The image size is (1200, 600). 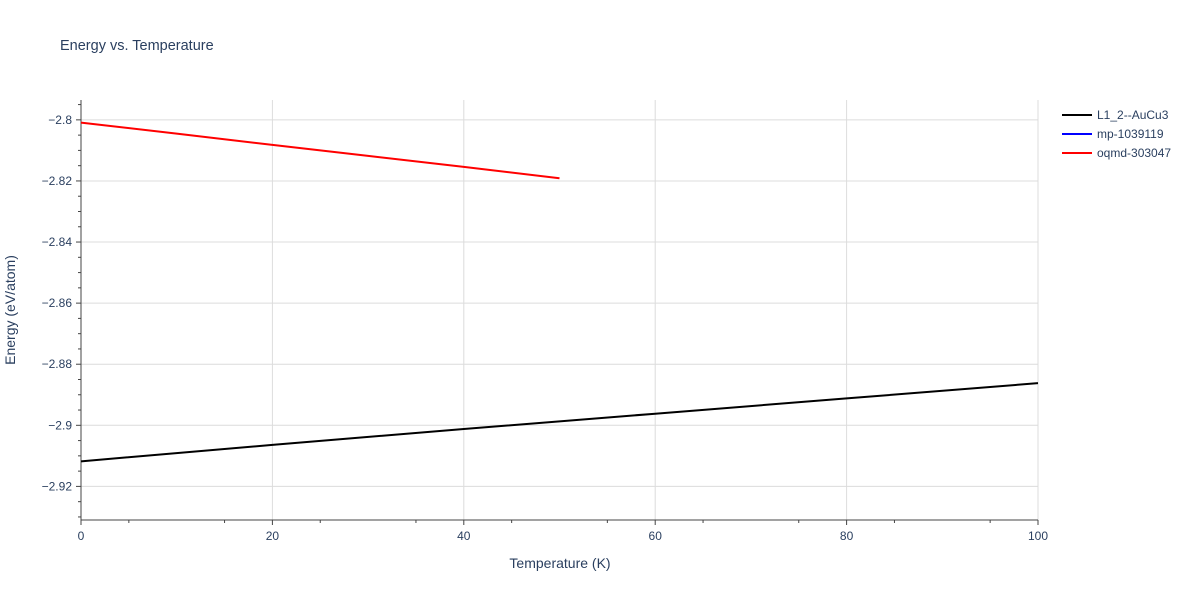 What do you see at coordinates (656, 536) in the screenshot?
I see `x-tick-label: 60` at bounding box center [656, 536].